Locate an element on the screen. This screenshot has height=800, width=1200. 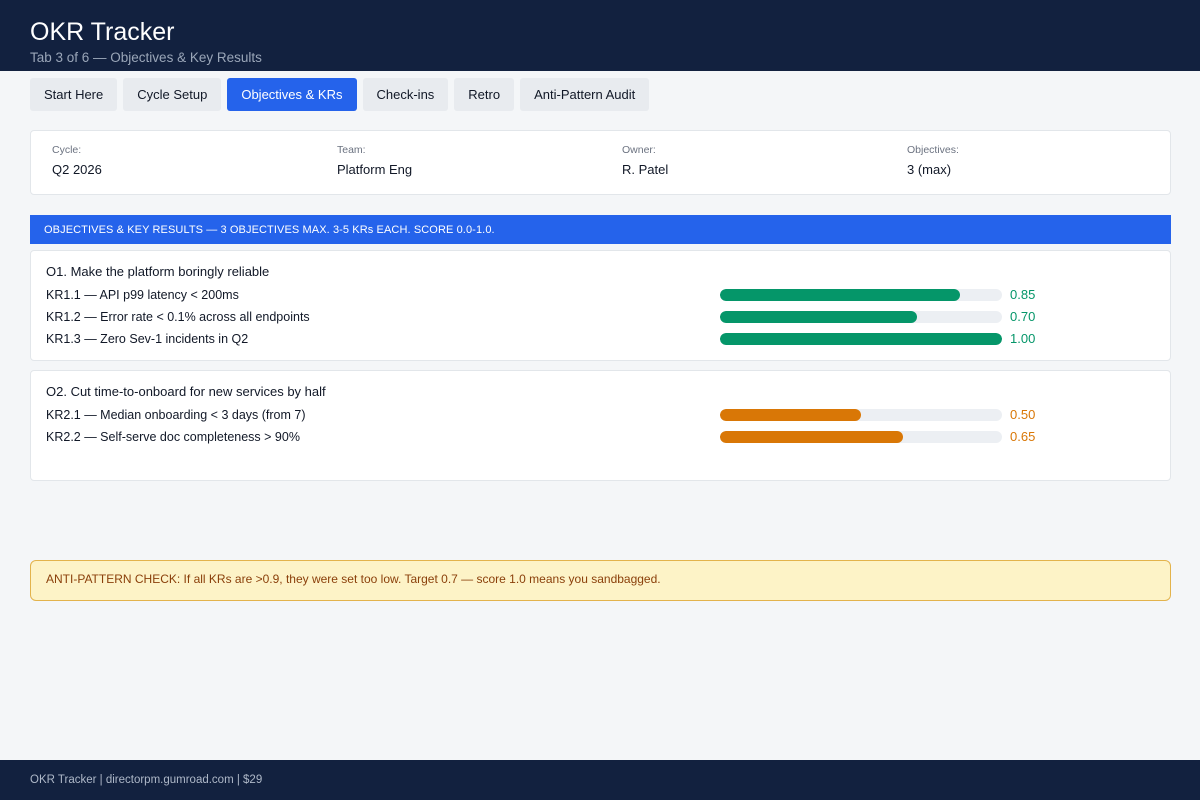
team-value: Platform Eng is located at coordinates (375, 169).